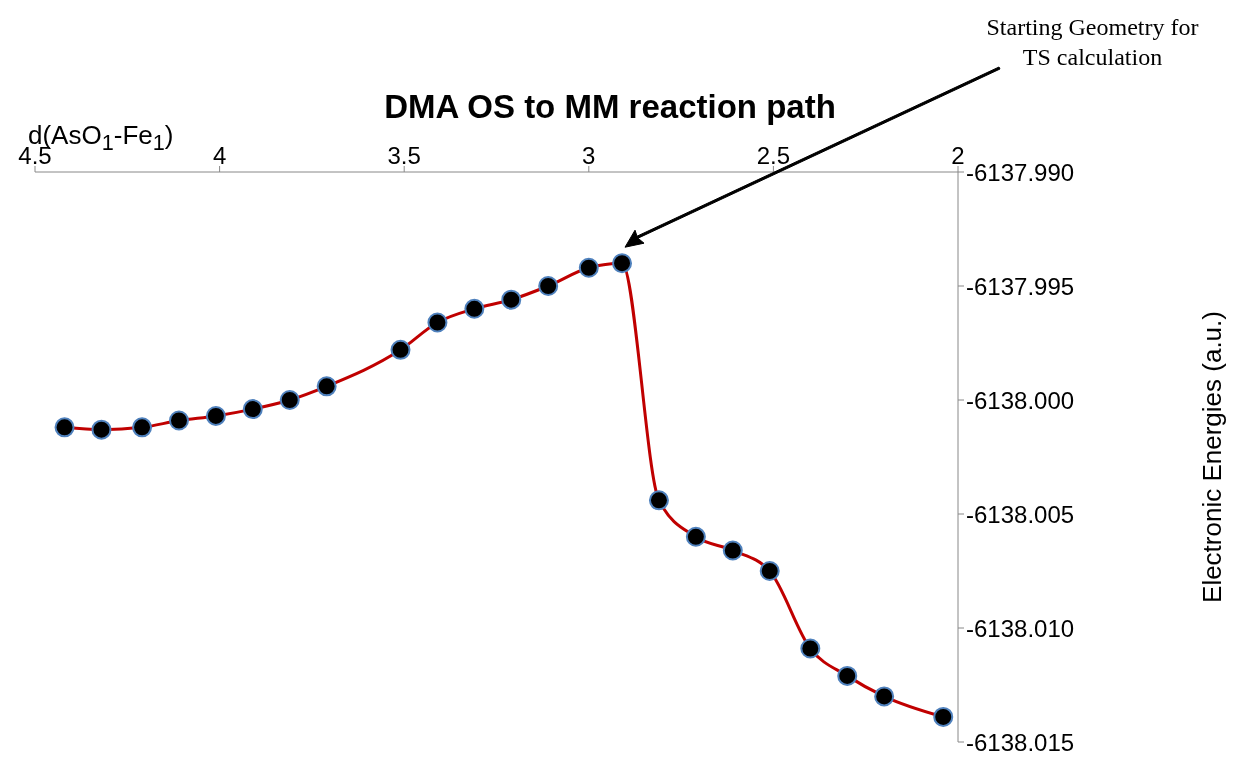  What do you see at coordinates (404, 155) in the screenshot?
I see `x-tick-label: 3.5` at bounding box center [404, 155].